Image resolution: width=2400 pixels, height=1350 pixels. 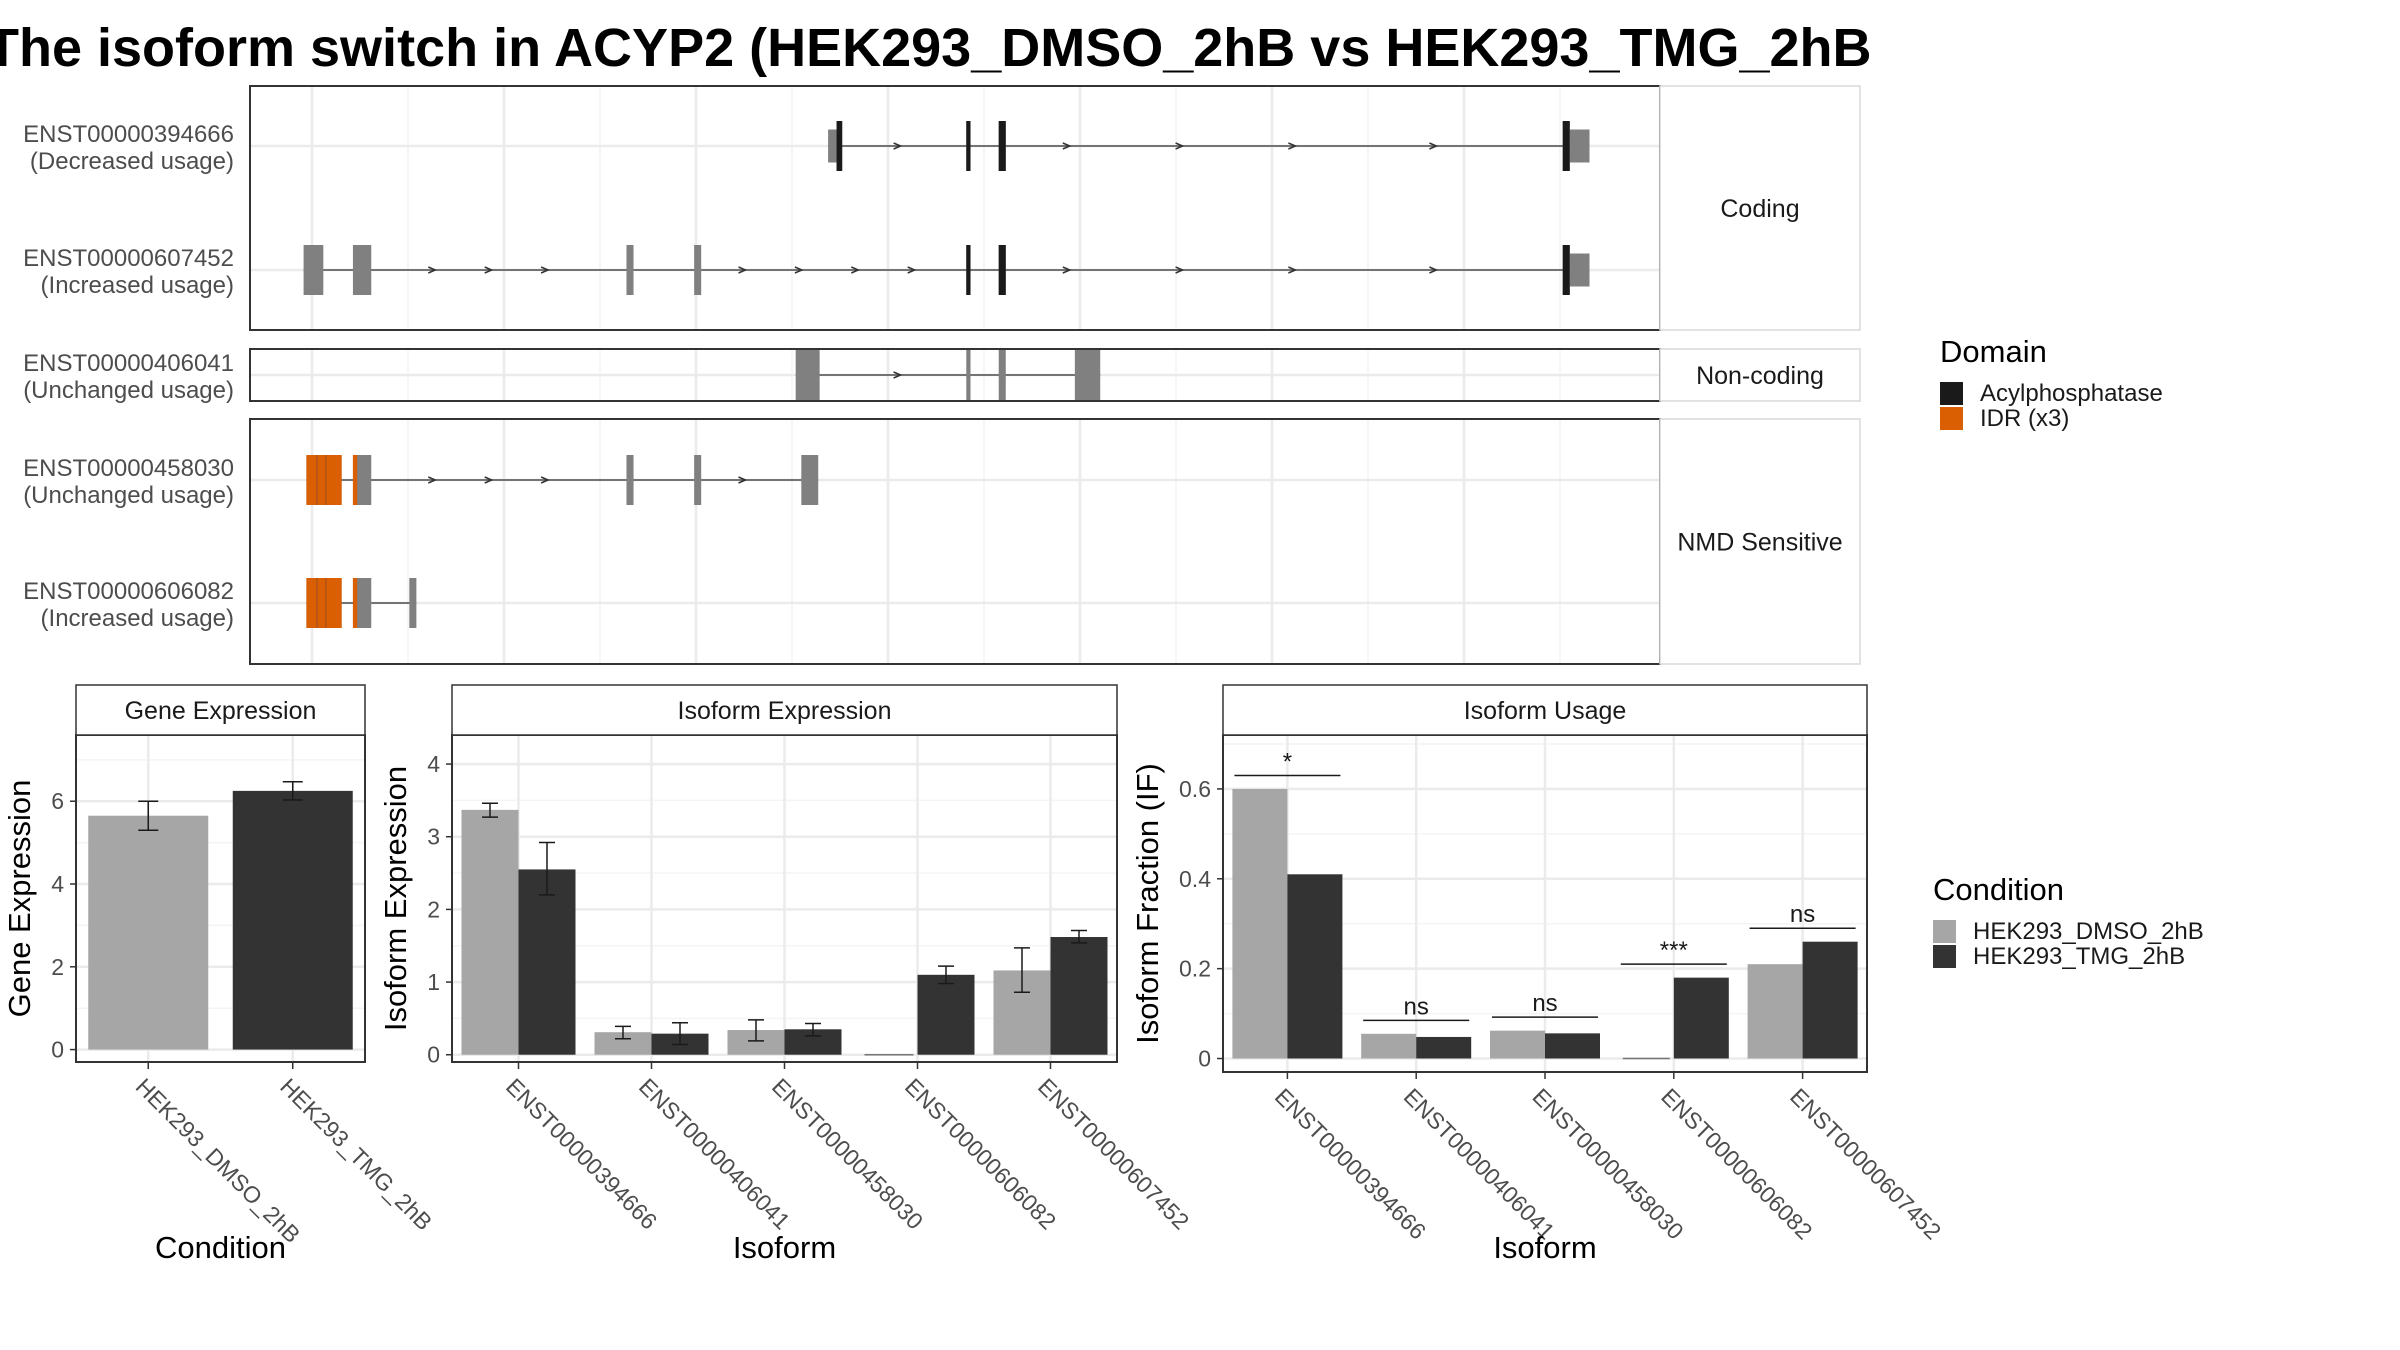 I want to click on significance-label: ***, so click(x=1674, y=950).